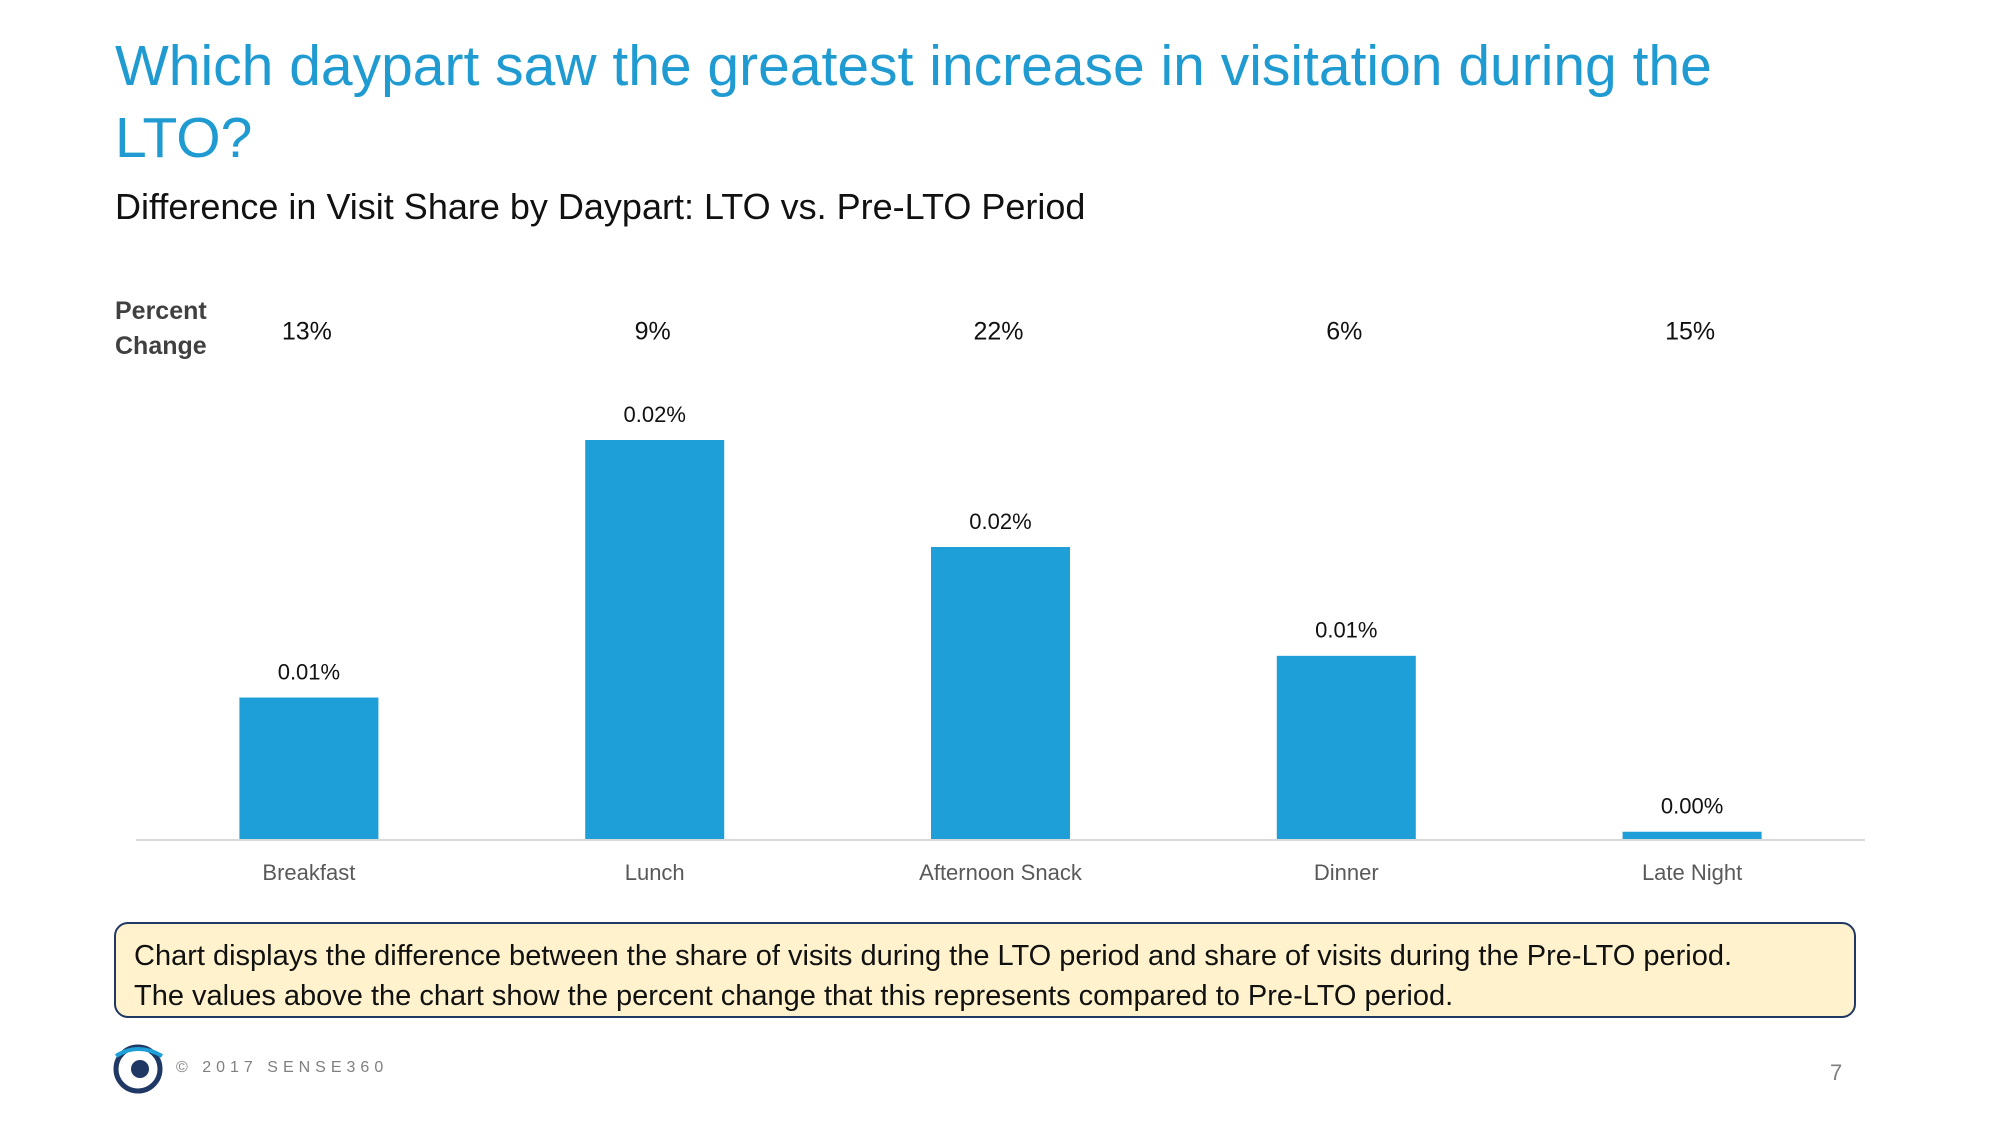 The width and height of the screenshot is (2000, 1125). What do you see at coordinates (1692, 872) in the screenshot?
I see `x-tick-label: Late Night` at bounding box center [1692, 872].